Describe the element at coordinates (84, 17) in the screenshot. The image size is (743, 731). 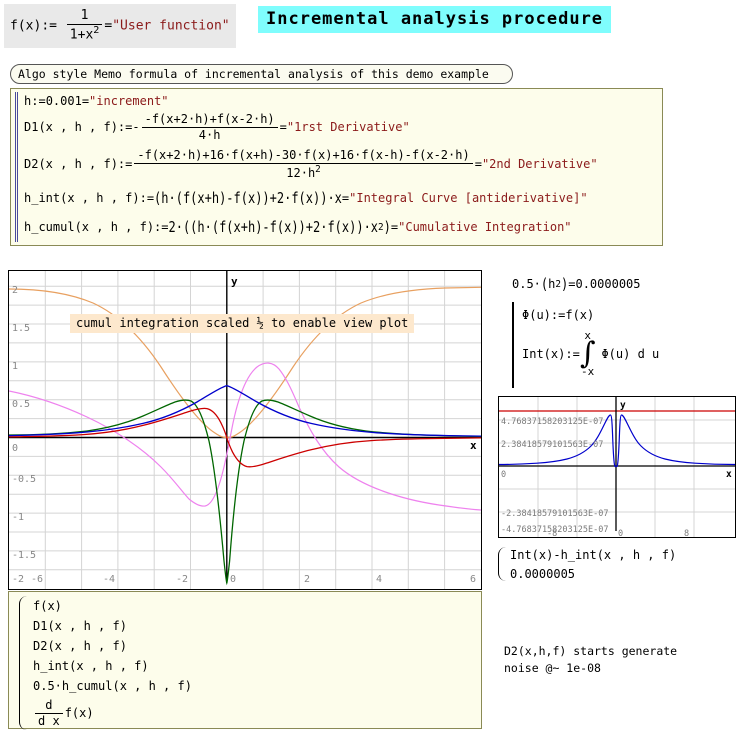
I see `user-function-numerator: 1` at that location.